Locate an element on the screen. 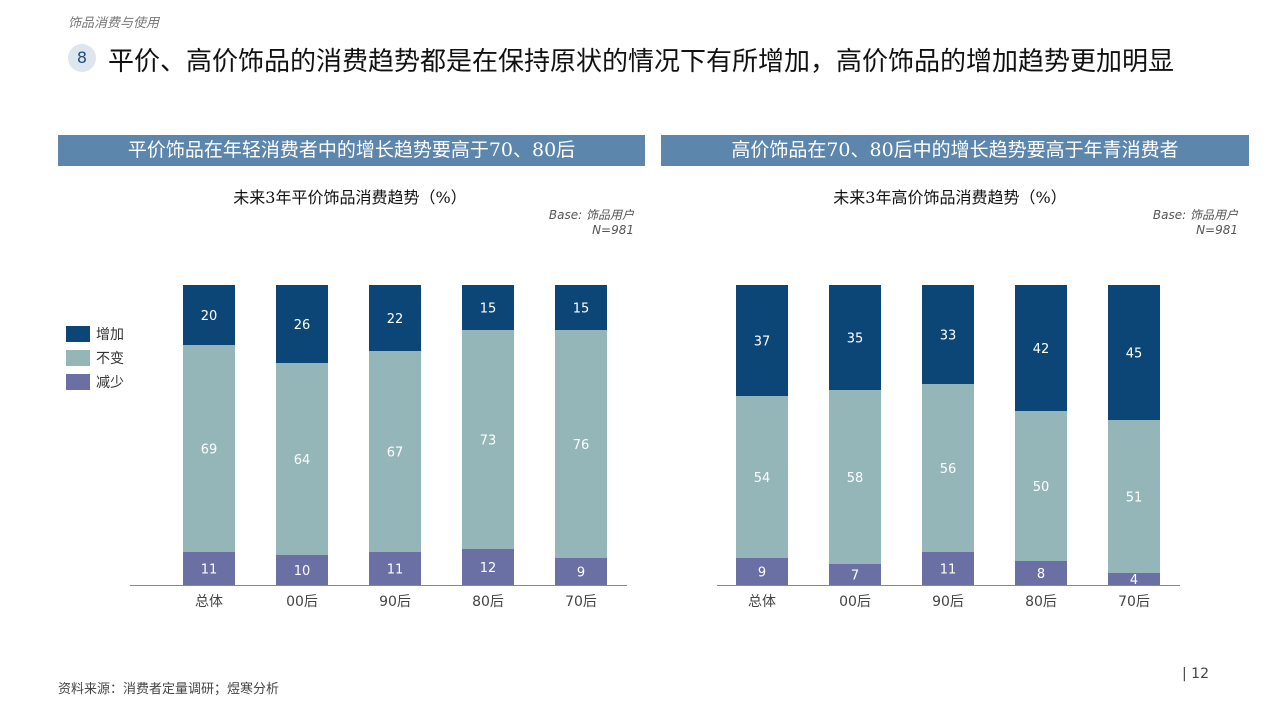 This screenshot has height=720, width=1280. data-label: 51 is located at coordinates (1134, 498).